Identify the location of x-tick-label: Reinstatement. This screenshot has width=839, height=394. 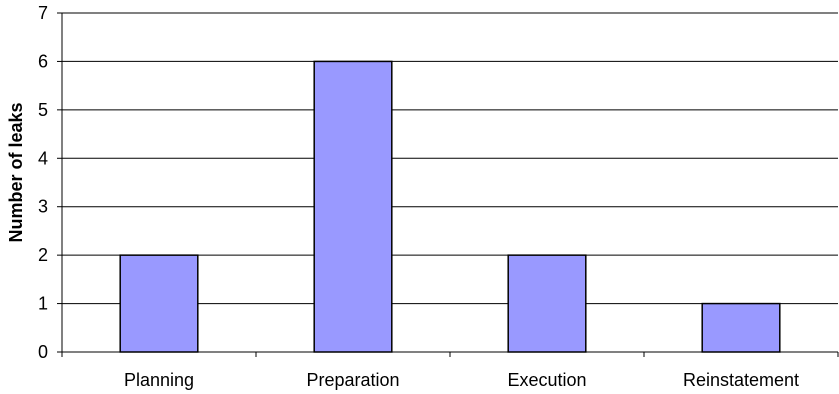
(741, 380).